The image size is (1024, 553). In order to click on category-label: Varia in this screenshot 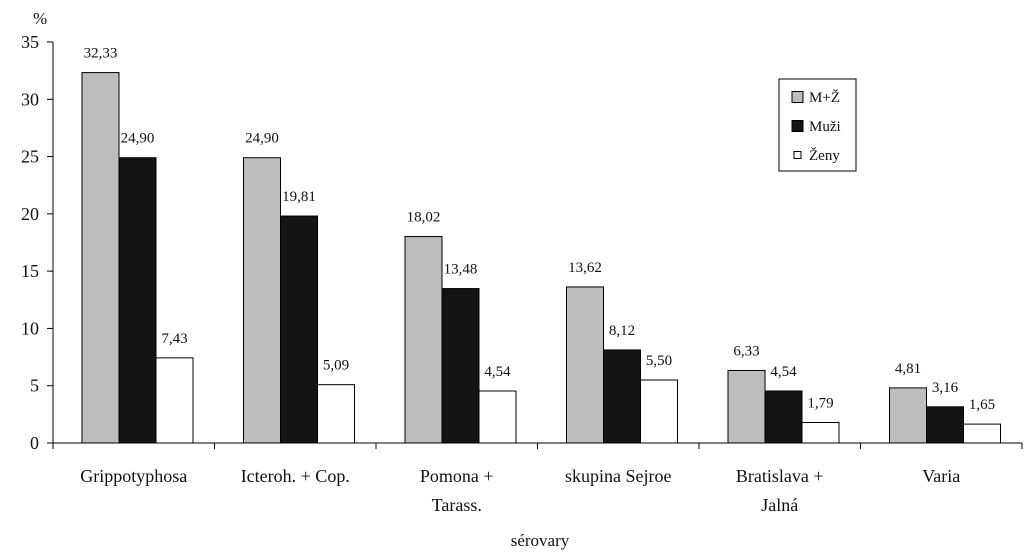, I will do `click(941, 476)`.